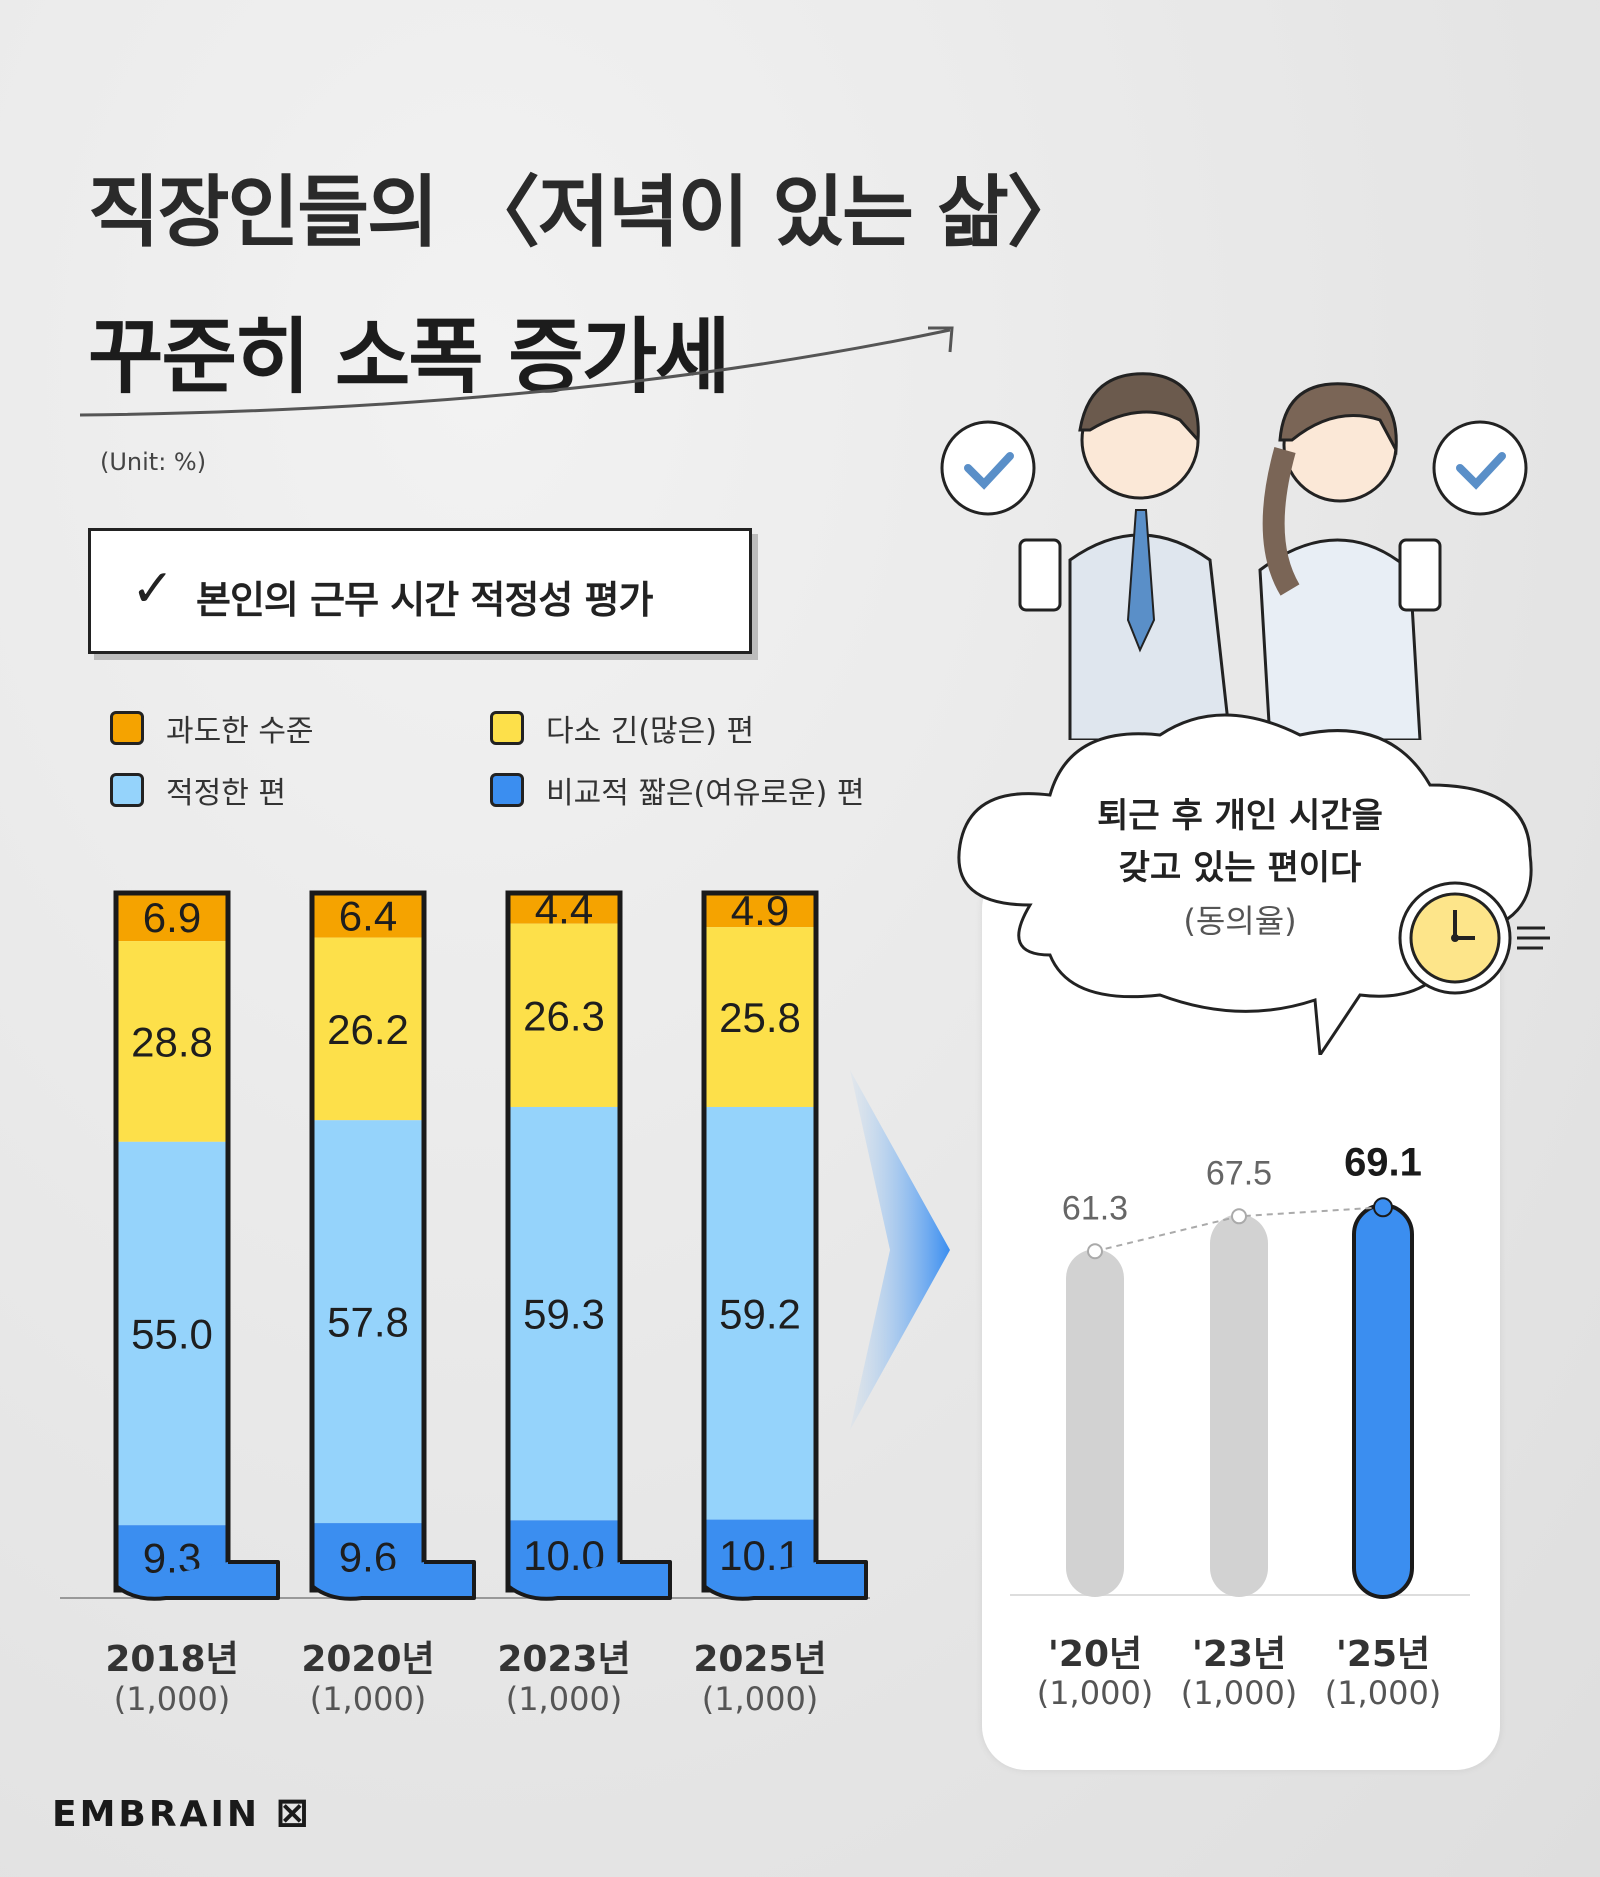 Image resolution: width=1600 pixels, height=1877 pixels. What do you see at coordinates (368, 1659) in the screenshot?
I see `x-label: 2020년` at bounding box center [368, 1659].